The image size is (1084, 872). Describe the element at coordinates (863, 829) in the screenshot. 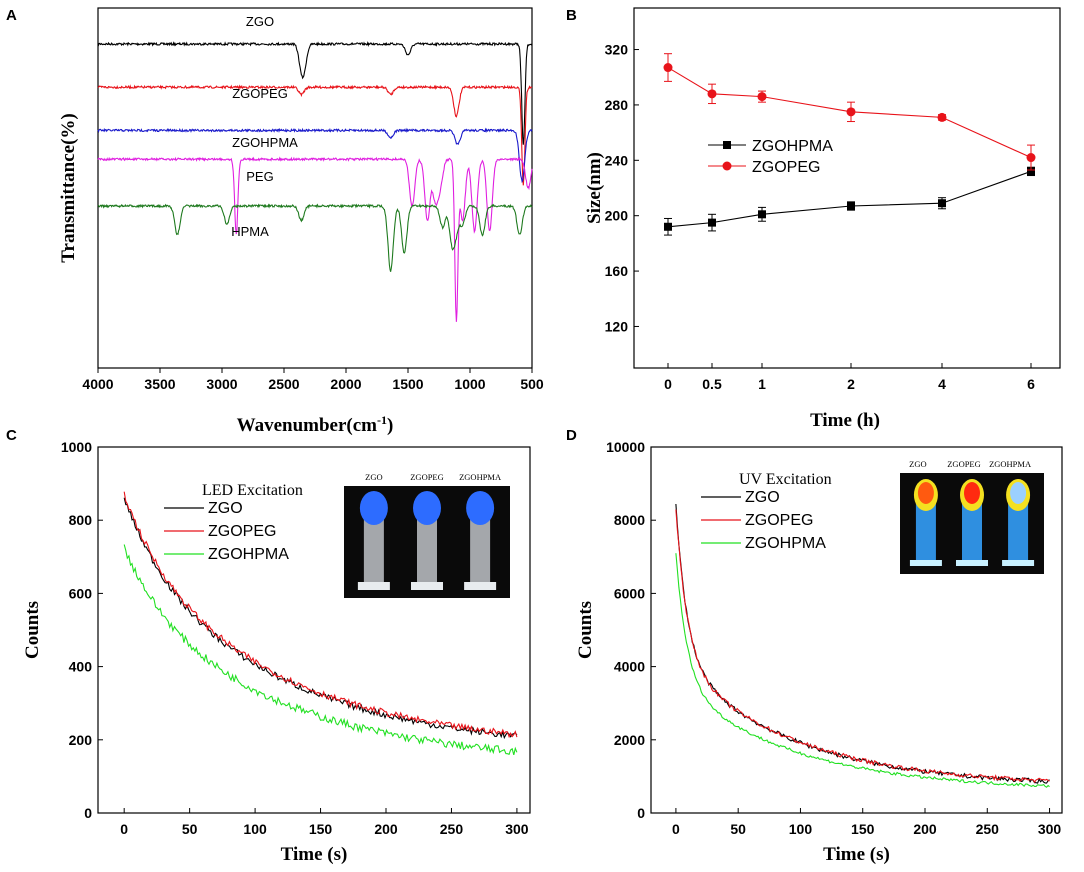

I see `x-tick-label: 150` at that location.